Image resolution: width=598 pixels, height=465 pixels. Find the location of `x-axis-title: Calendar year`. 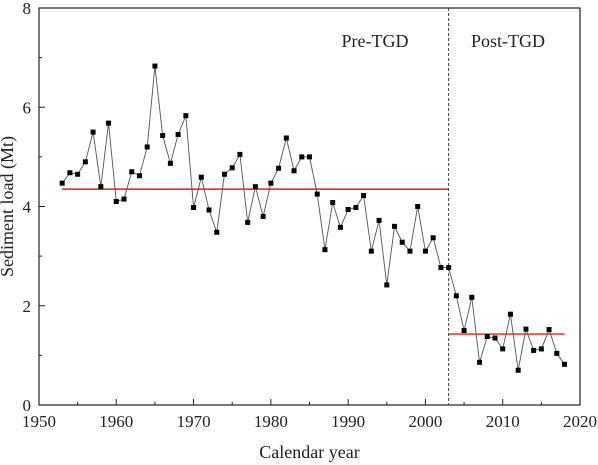

x-axis-title: Calendar year is located at coordinates (309, 452).